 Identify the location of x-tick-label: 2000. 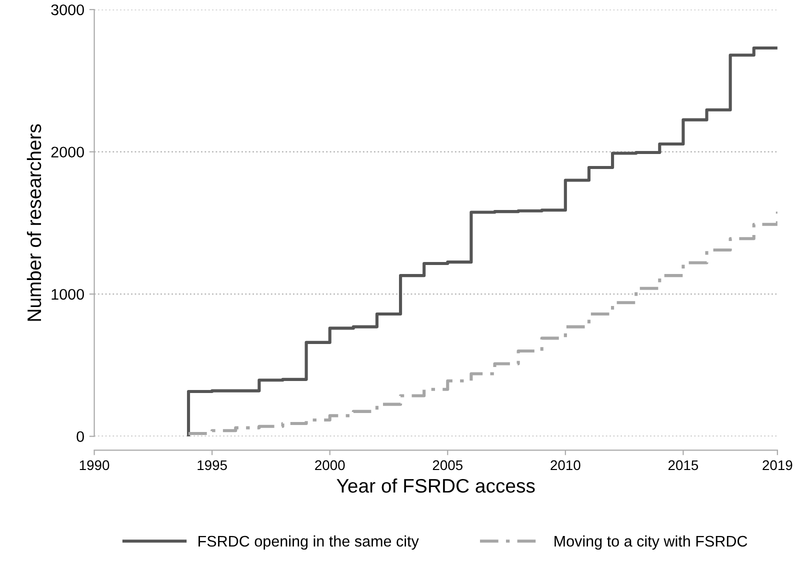
(330, 465).